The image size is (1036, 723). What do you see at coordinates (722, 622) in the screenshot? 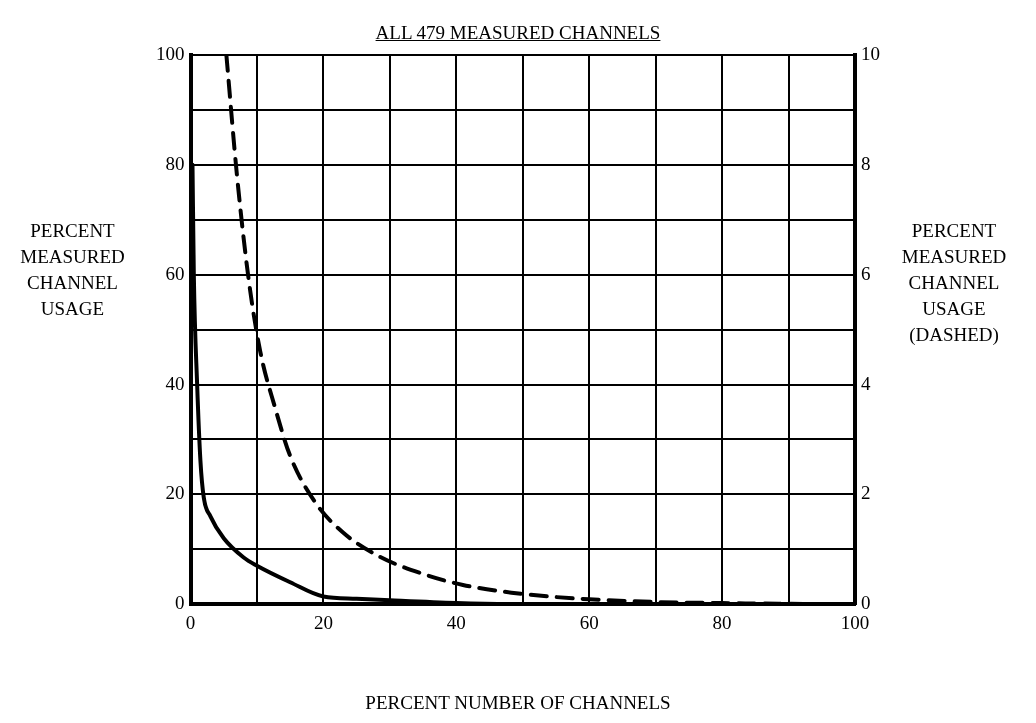
I see `x-tick-label: 80` at bounding box center [722, 622].